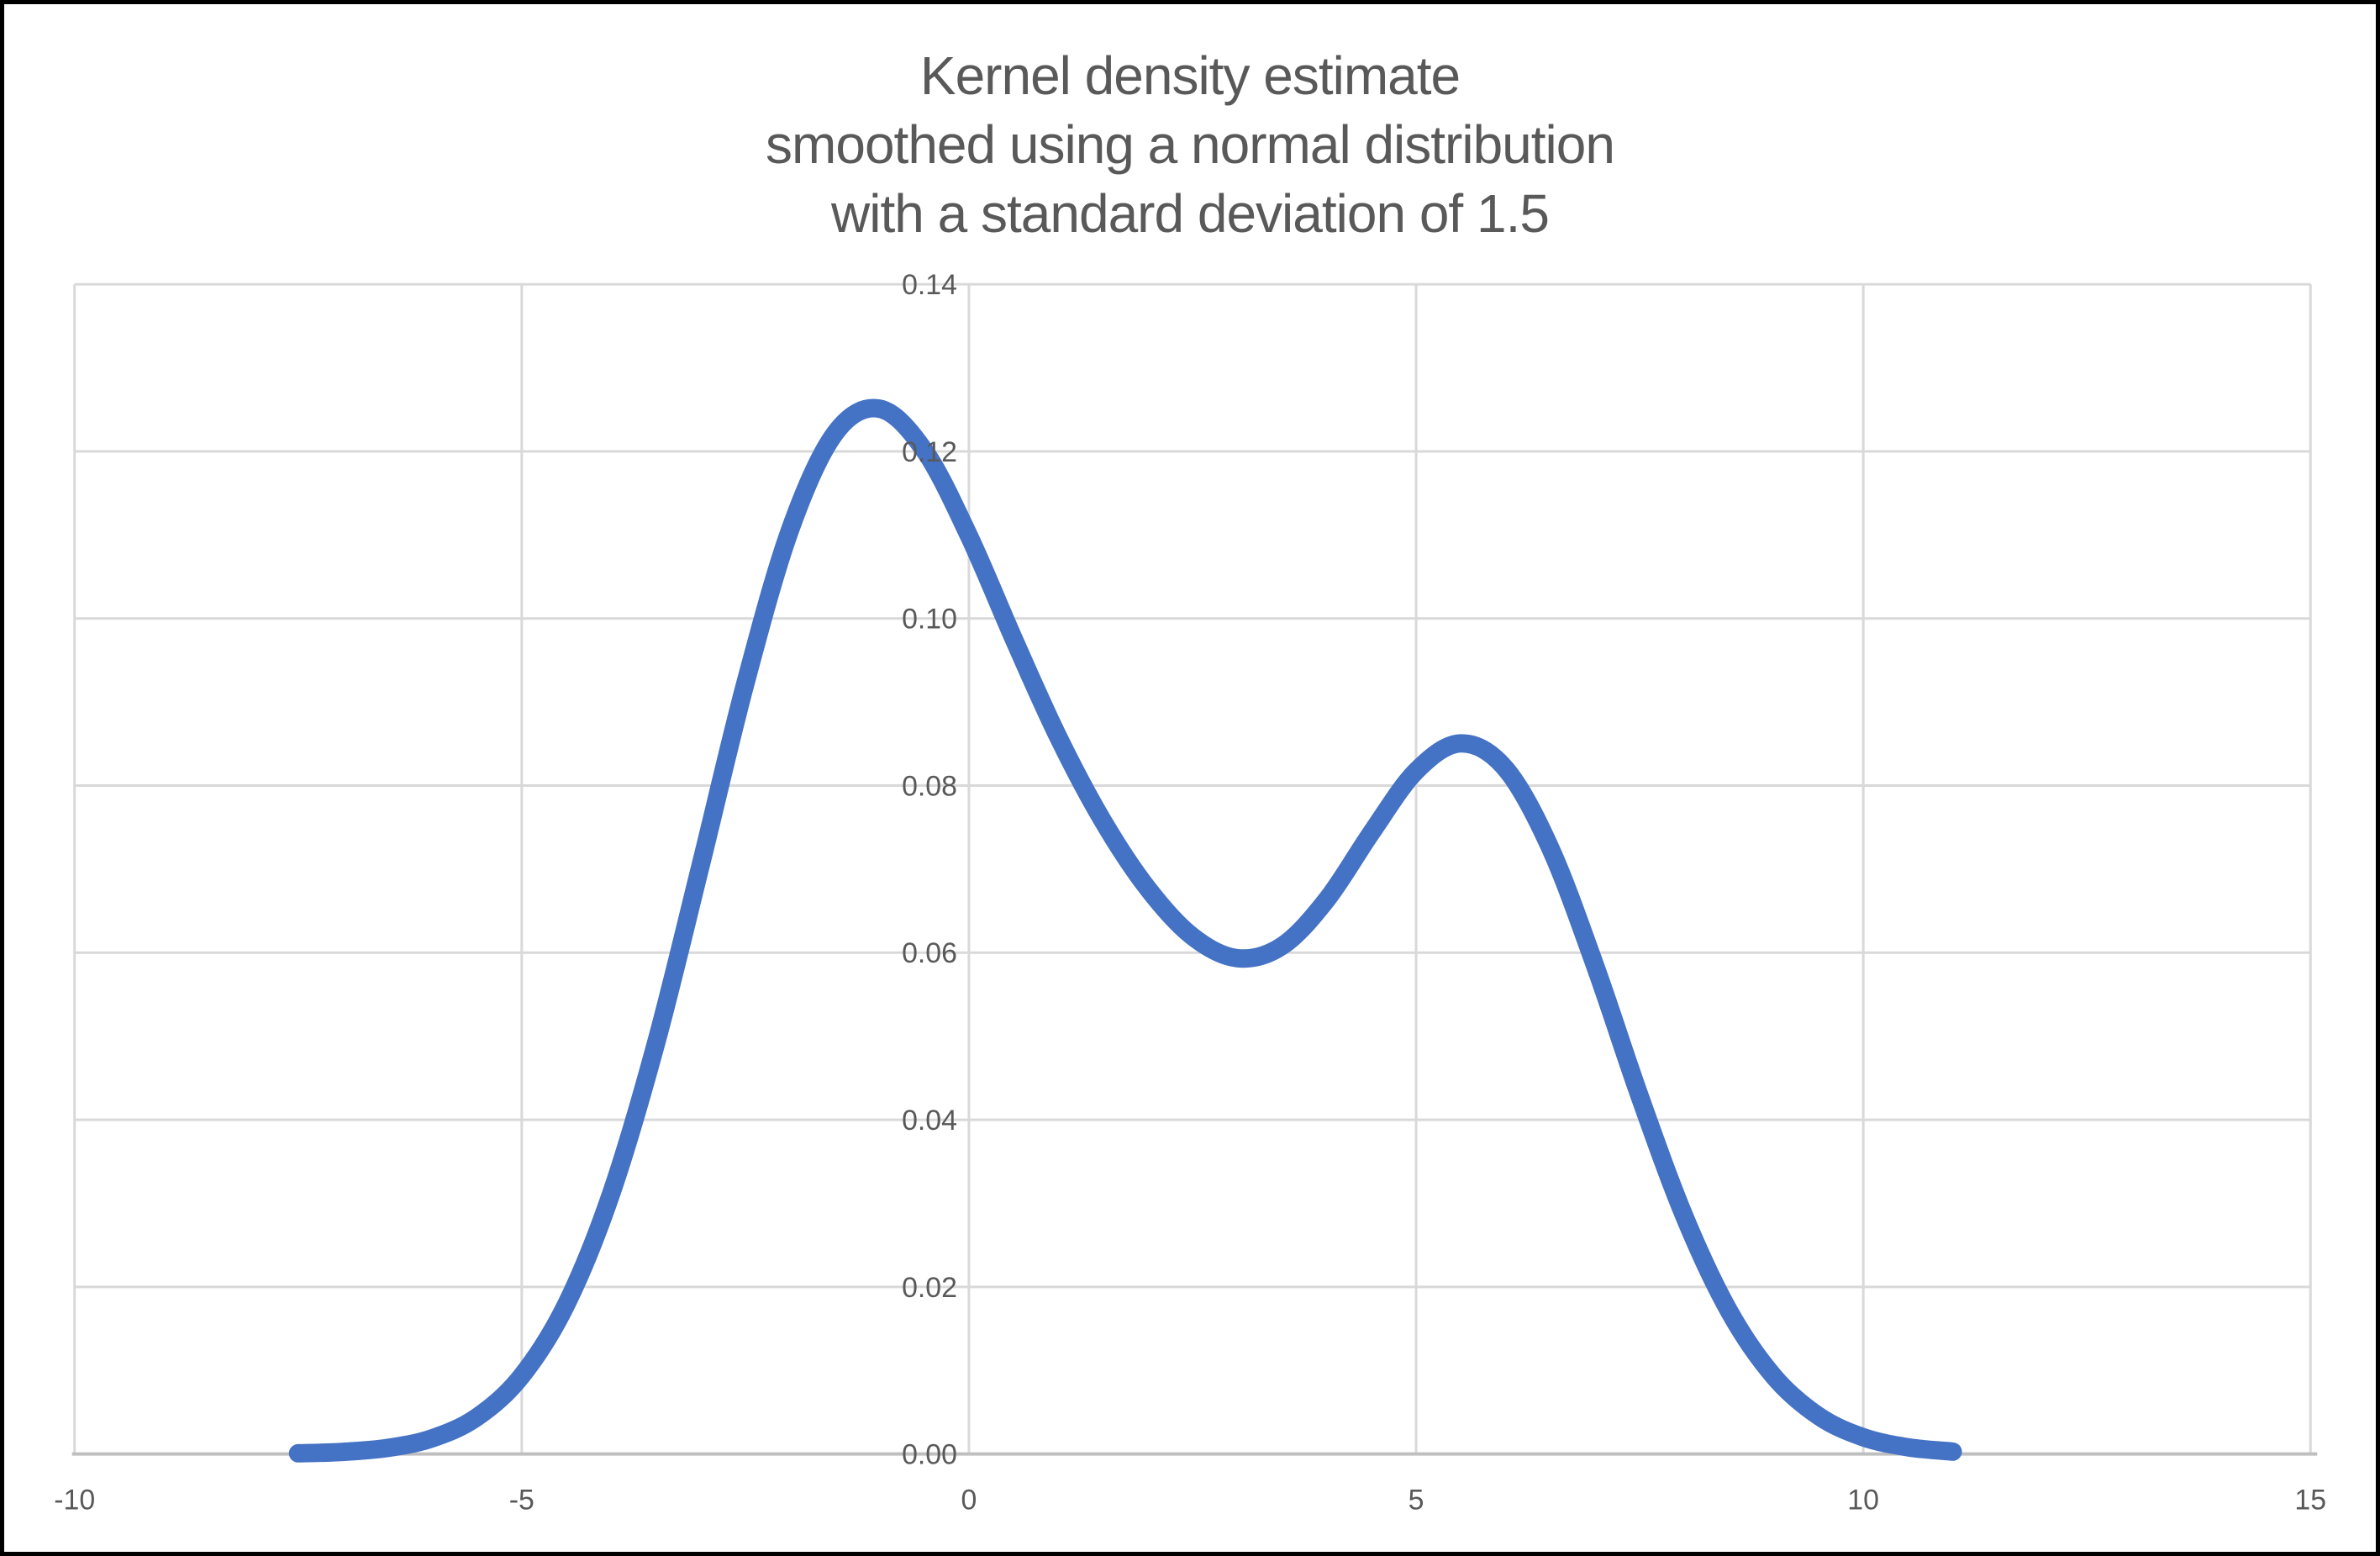  What do you see at coordinates (521, 1500) in the screenshot?
I see `x-tick-label: -5` at bounding box center [521, 1500].